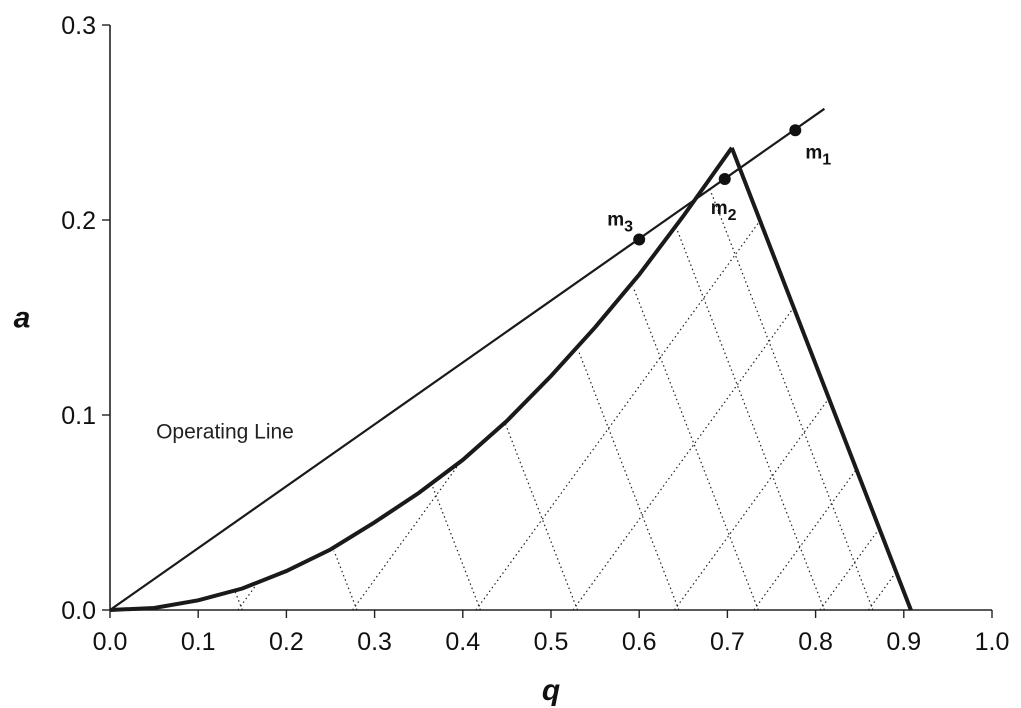 The width and height of the screenshot is (1021, 708). I want to click on x-tick-label: 0.4, so click(462, 642).